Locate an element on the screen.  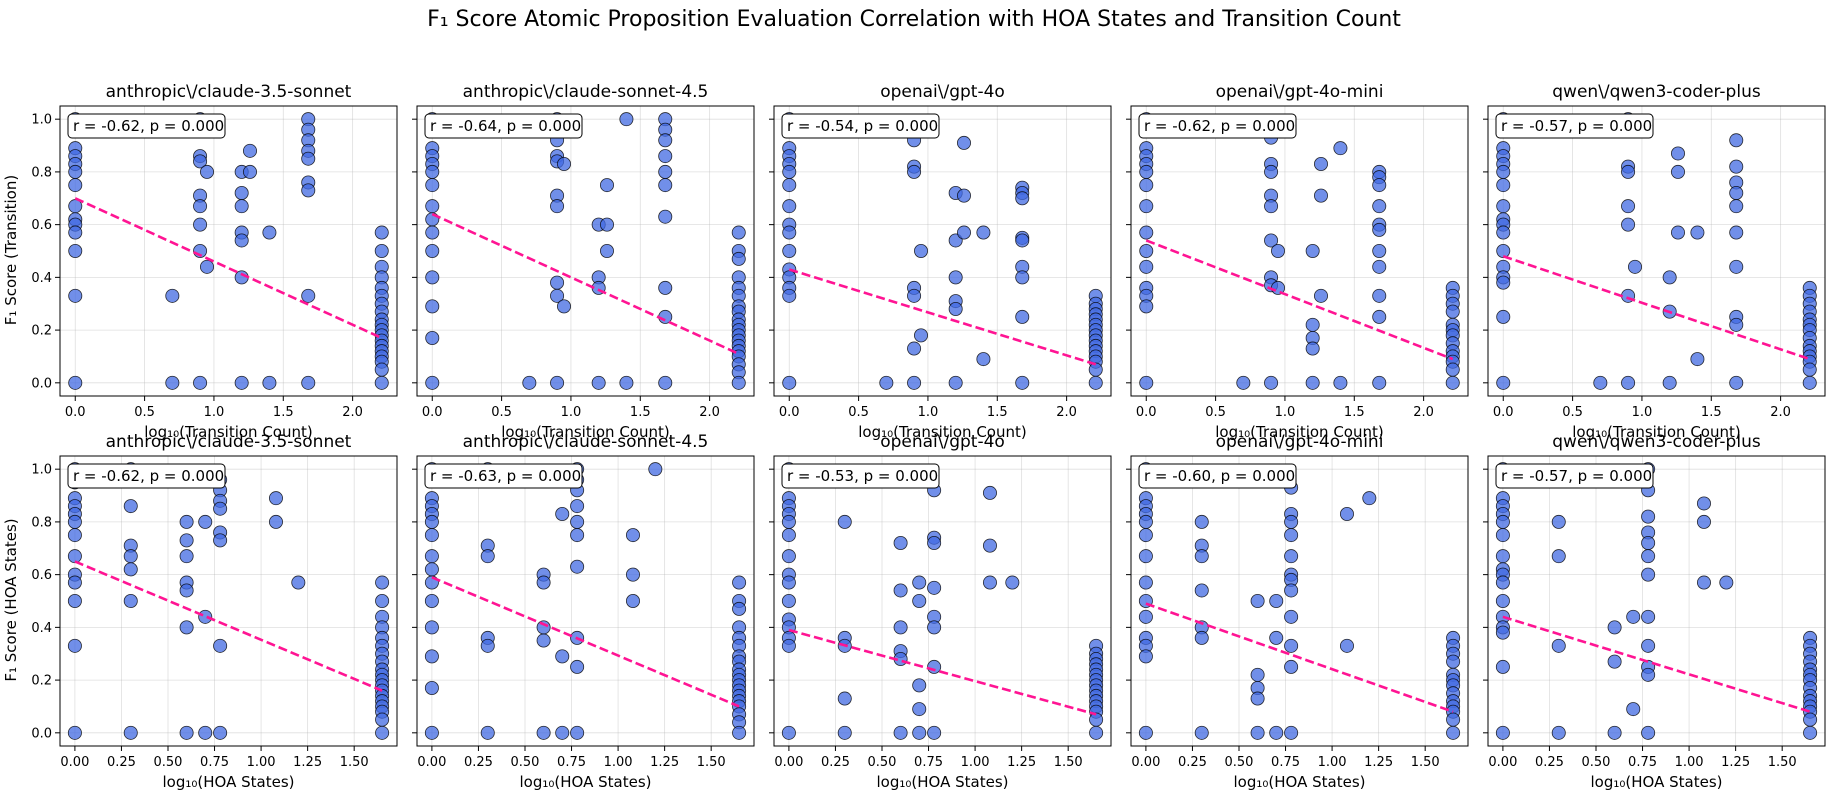
correlation-annotation: r = -0.57, p = 0.000 is located at coordinates (1576, 476).